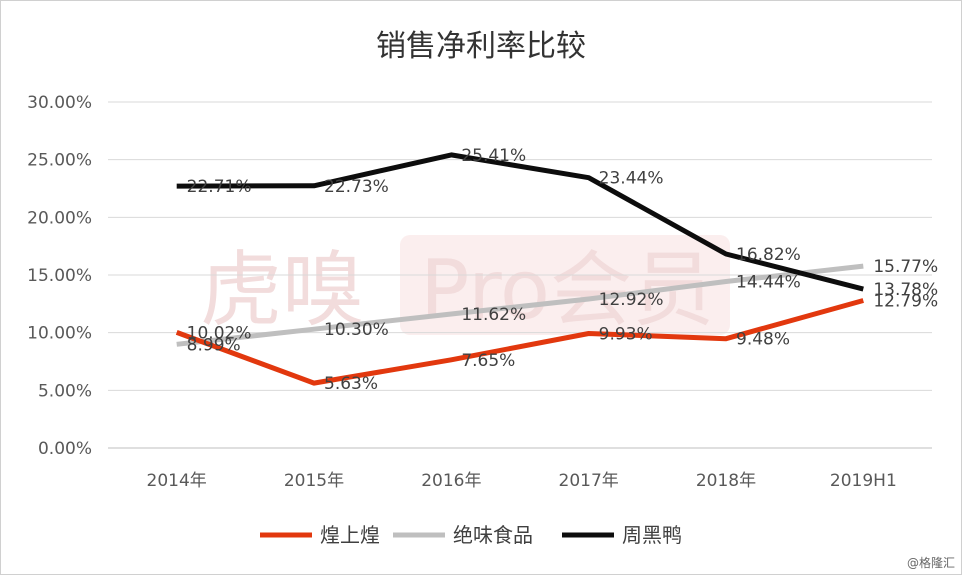 The width and height of the screenshot is (962, 575). I want to click on legend-label: 绝味食品, so click(493, 535).